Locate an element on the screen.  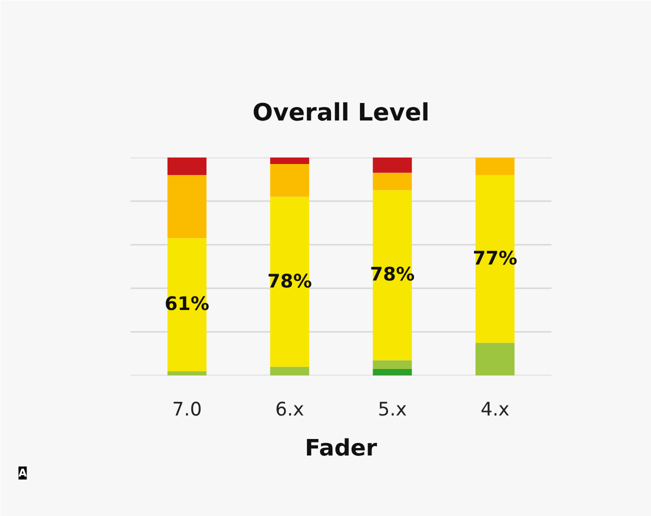
text: A is located at coordinates (23, 473).